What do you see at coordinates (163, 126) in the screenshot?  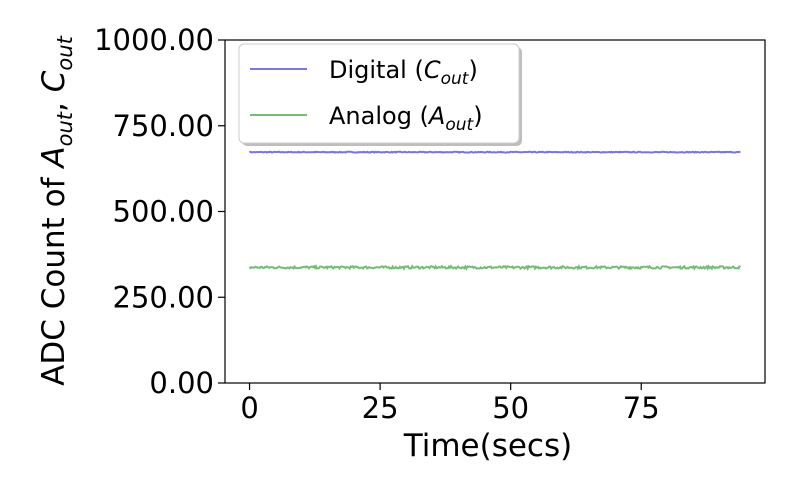 I see `y-tick-label: 750.00` at bounding box center [163, 126].